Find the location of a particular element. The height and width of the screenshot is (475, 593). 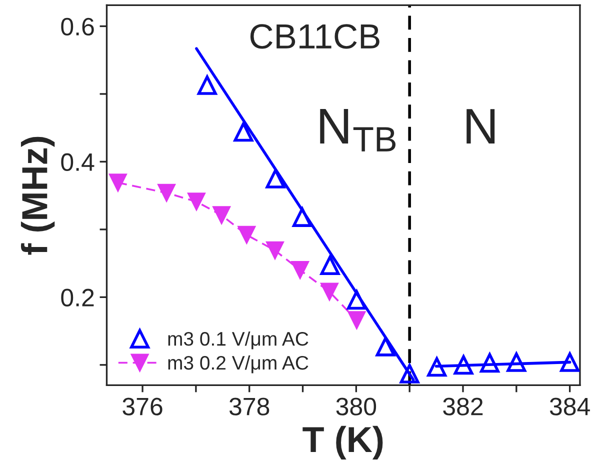

annotation: CB11CB is located at coordinates (315, 36).